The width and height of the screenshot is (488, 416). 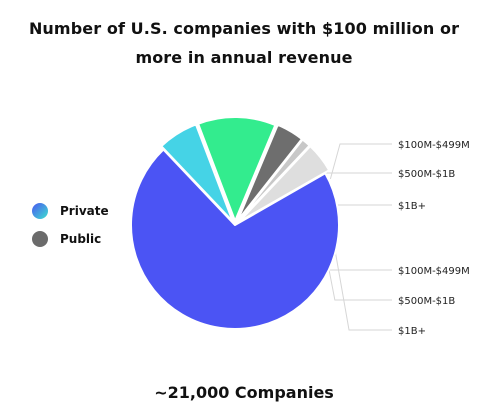 I want to click on legend-item-public: Public, so click(x=70, y=238).